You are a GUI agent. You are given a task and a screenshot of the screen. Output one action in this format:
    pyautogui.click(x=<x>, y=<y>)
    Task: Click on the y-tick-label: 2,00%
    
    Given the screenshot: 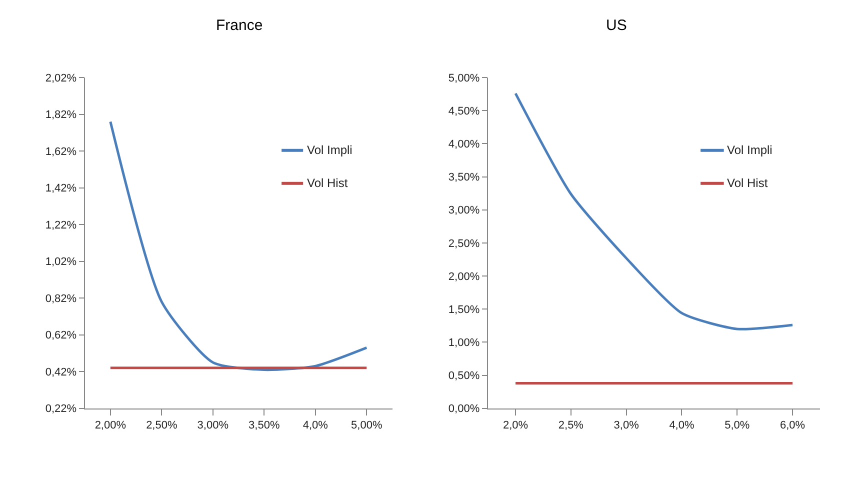 What is the action you would take?
    pyautogui.click(x=464, y=276)
    